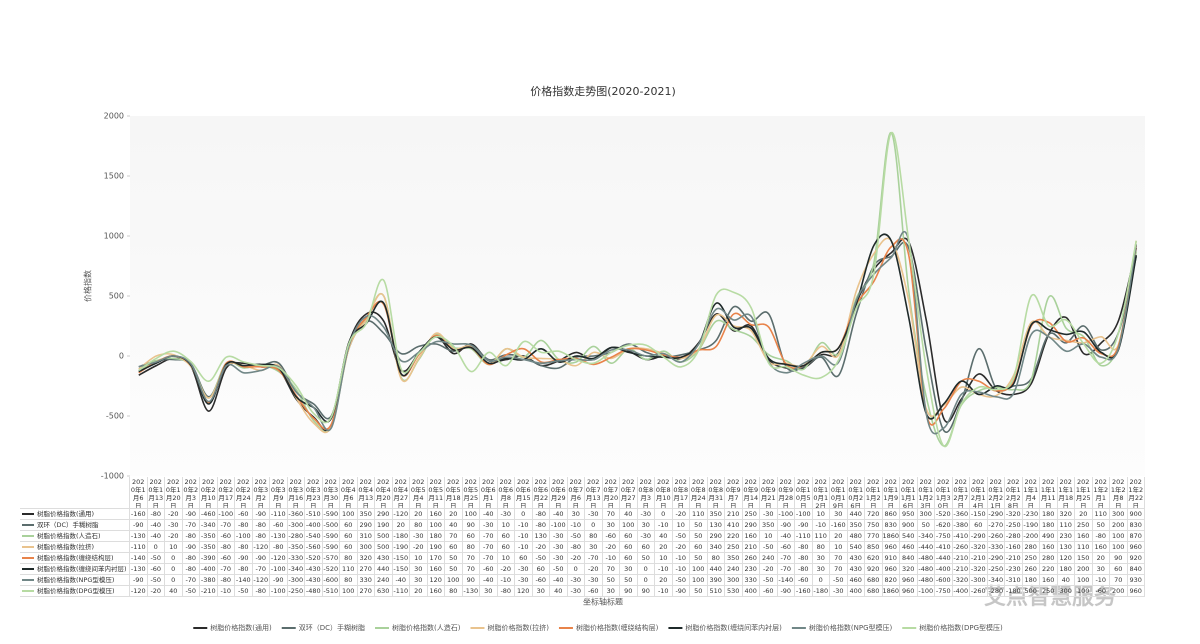 The image size is (1200, 644). What do you see at coordinates (226, 493) in the screenshot?
I see `table-header: 2020年2月17日` at bounding box center [226, 493].